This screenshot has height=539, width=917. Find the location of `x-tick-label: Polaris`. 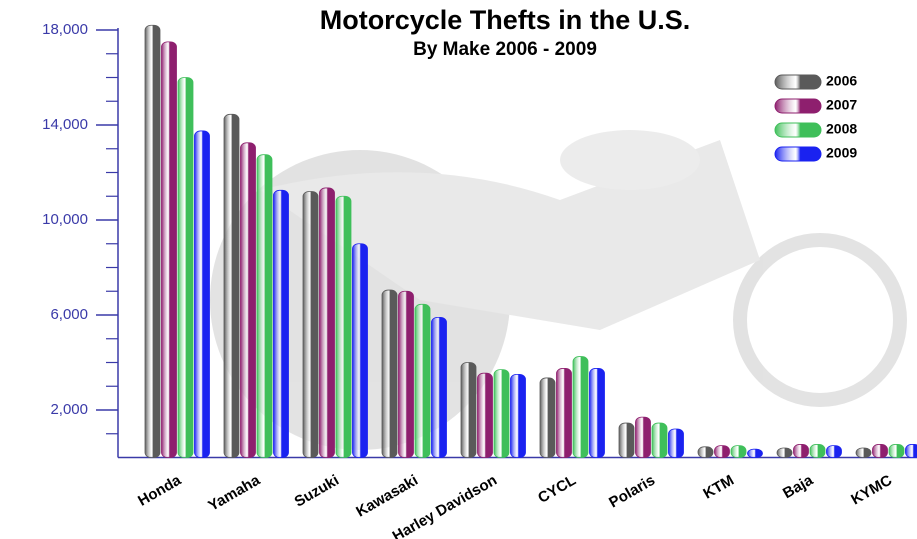

x-tick-label: Polaris is located at coordinates (632, 492).